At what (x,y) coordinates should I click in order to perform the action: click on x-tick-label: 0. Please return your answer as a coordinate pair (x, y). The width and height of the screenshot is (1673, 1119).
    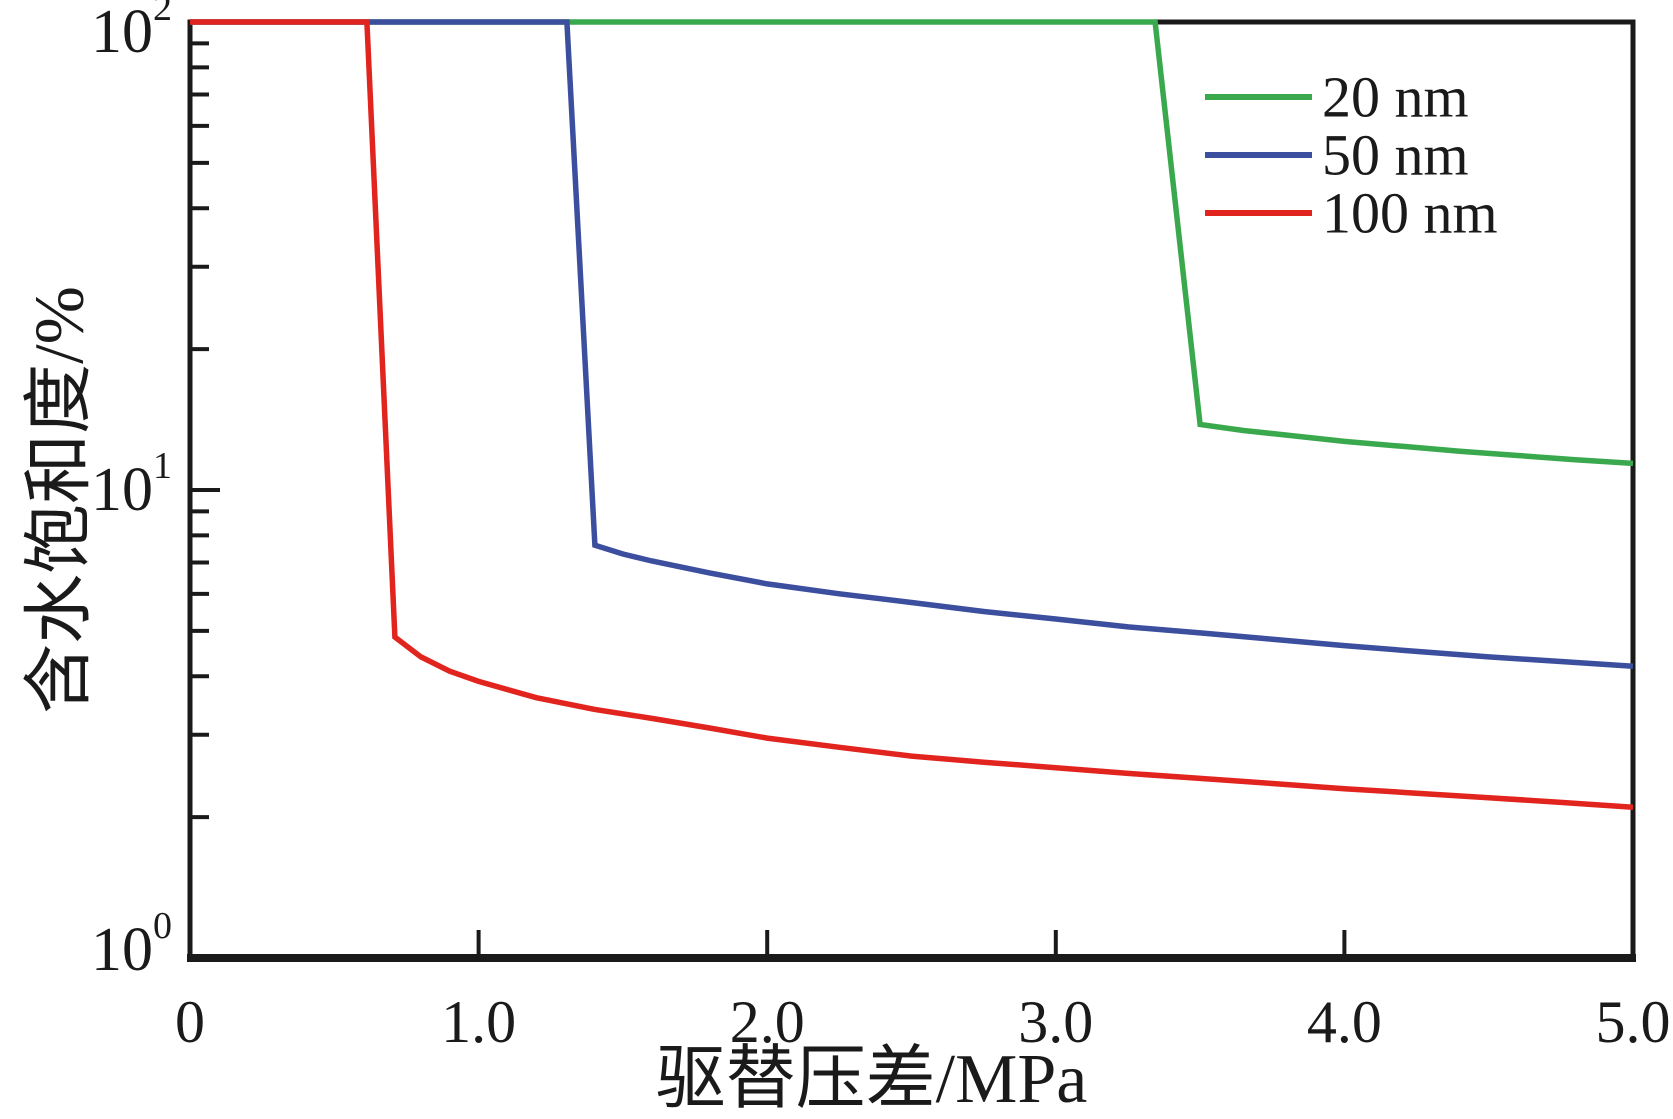
    Looking at the image, I should click on (190, 1022).